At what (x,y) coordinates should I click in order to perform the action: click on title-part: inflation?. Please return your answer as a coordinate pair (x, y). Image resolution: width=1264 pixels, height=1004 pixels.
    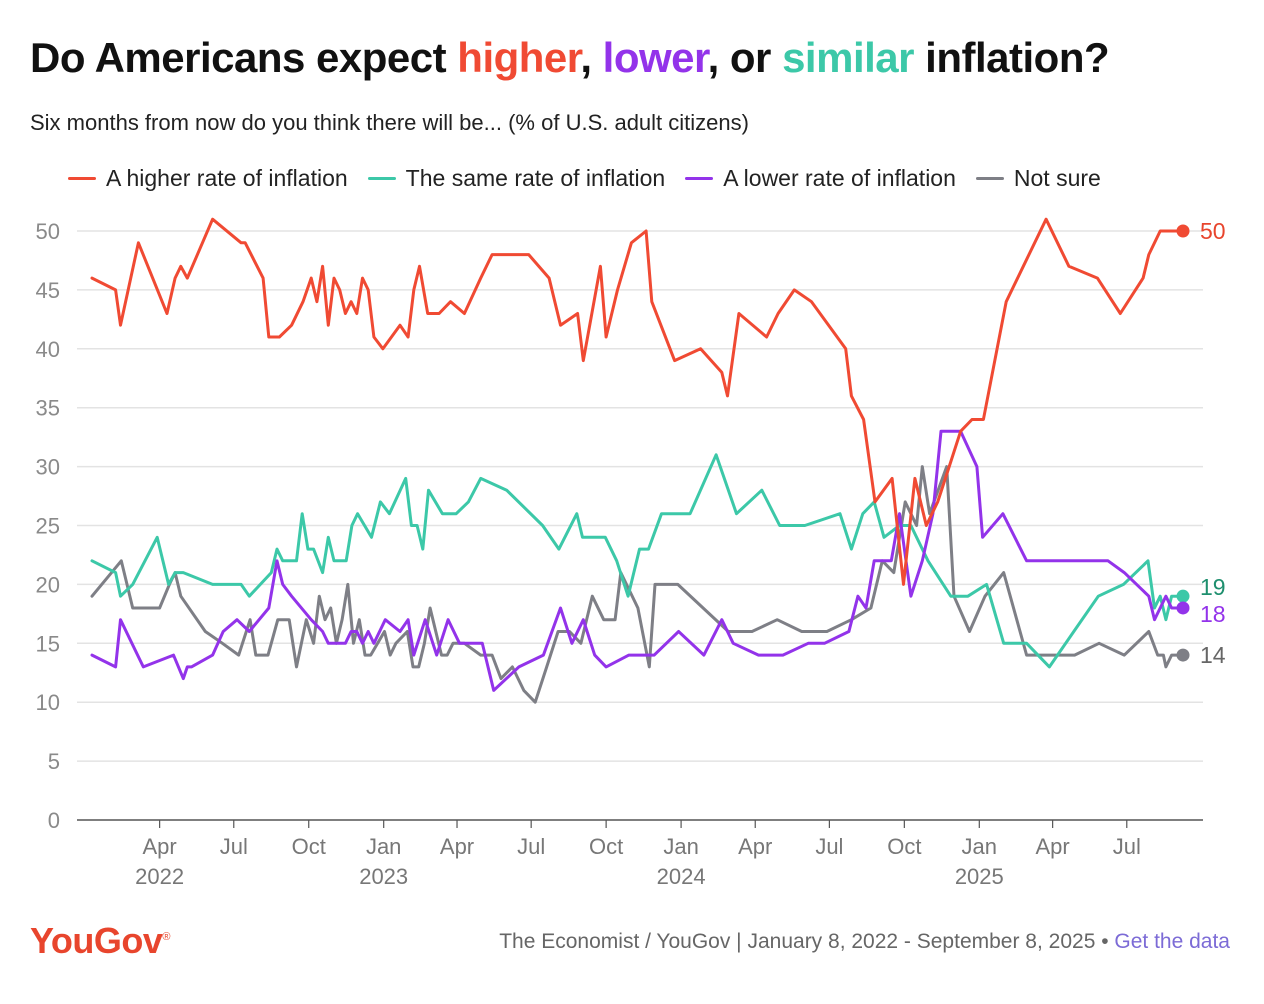
    Looking at the image, I should click on (1012, 57).